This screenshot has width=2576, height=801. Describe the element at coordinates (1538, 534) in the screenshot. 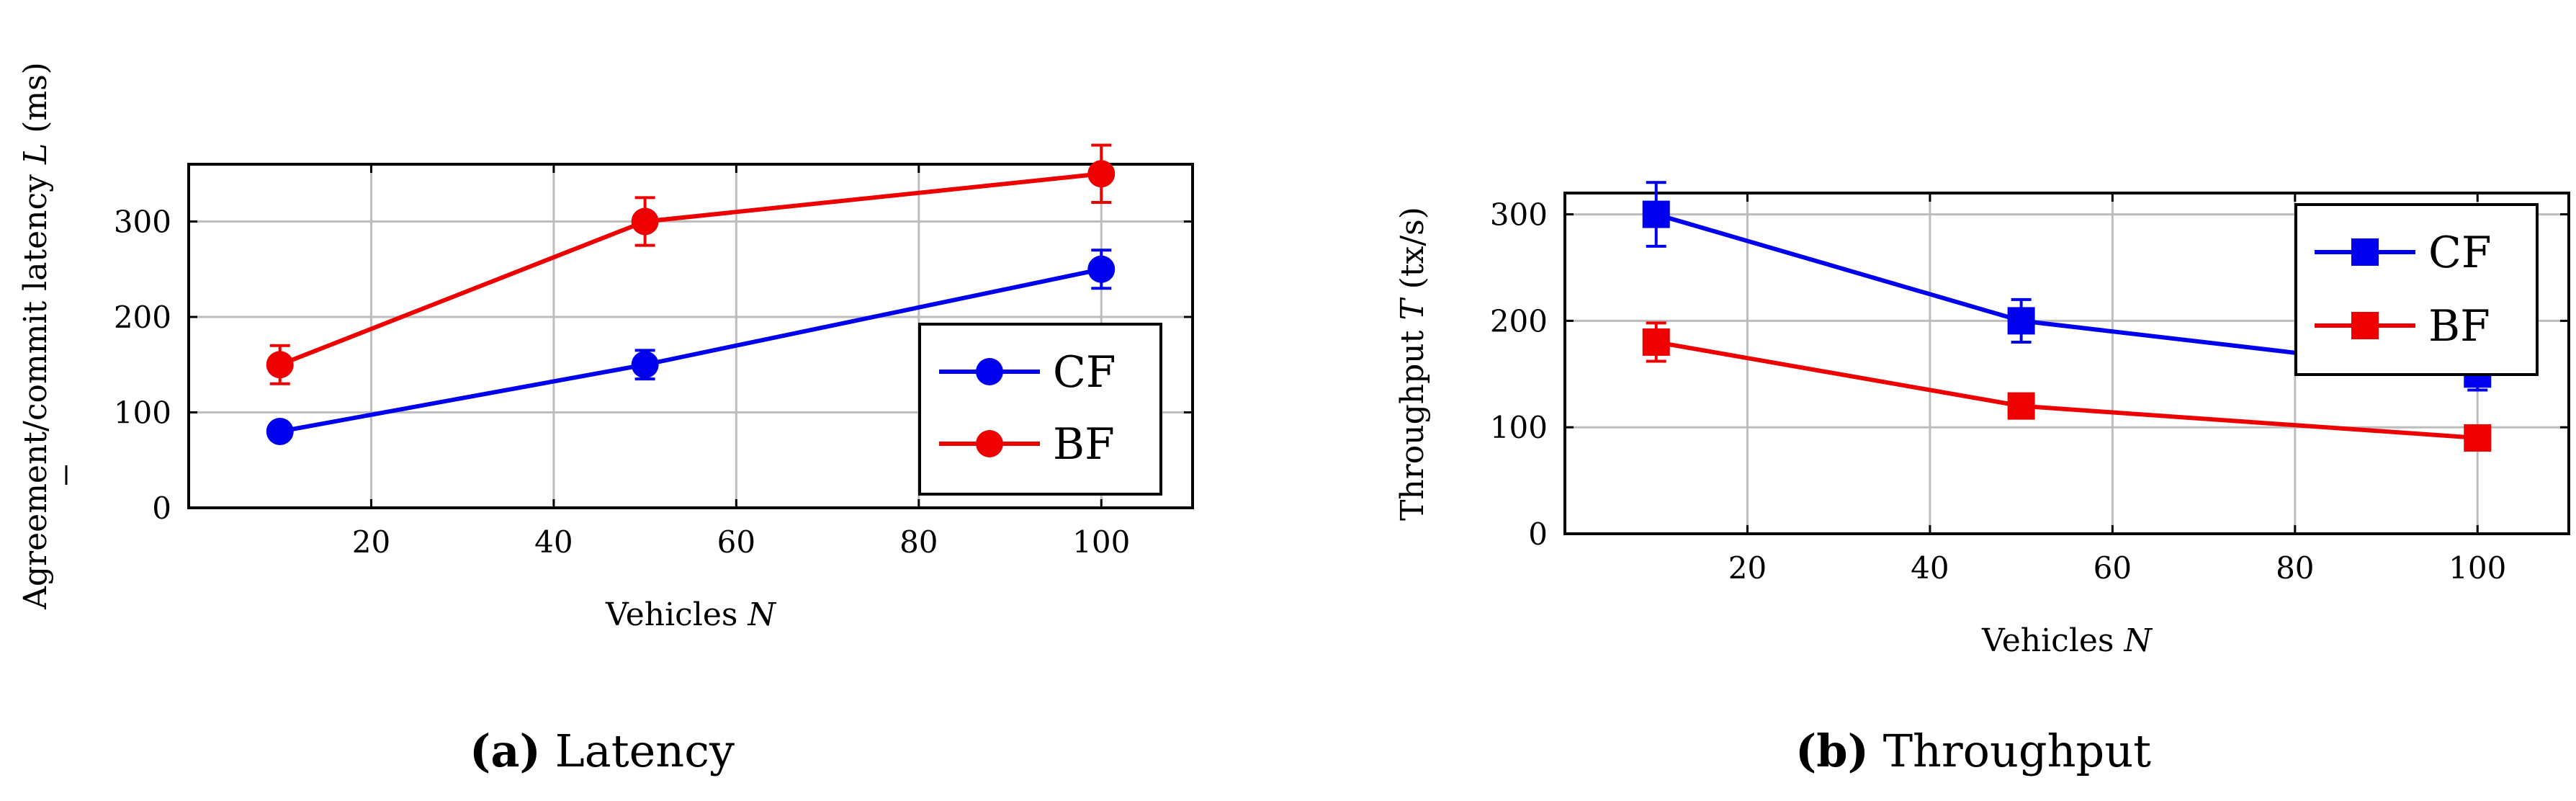

I see `throughput-y-tick-label: 0` at that location.